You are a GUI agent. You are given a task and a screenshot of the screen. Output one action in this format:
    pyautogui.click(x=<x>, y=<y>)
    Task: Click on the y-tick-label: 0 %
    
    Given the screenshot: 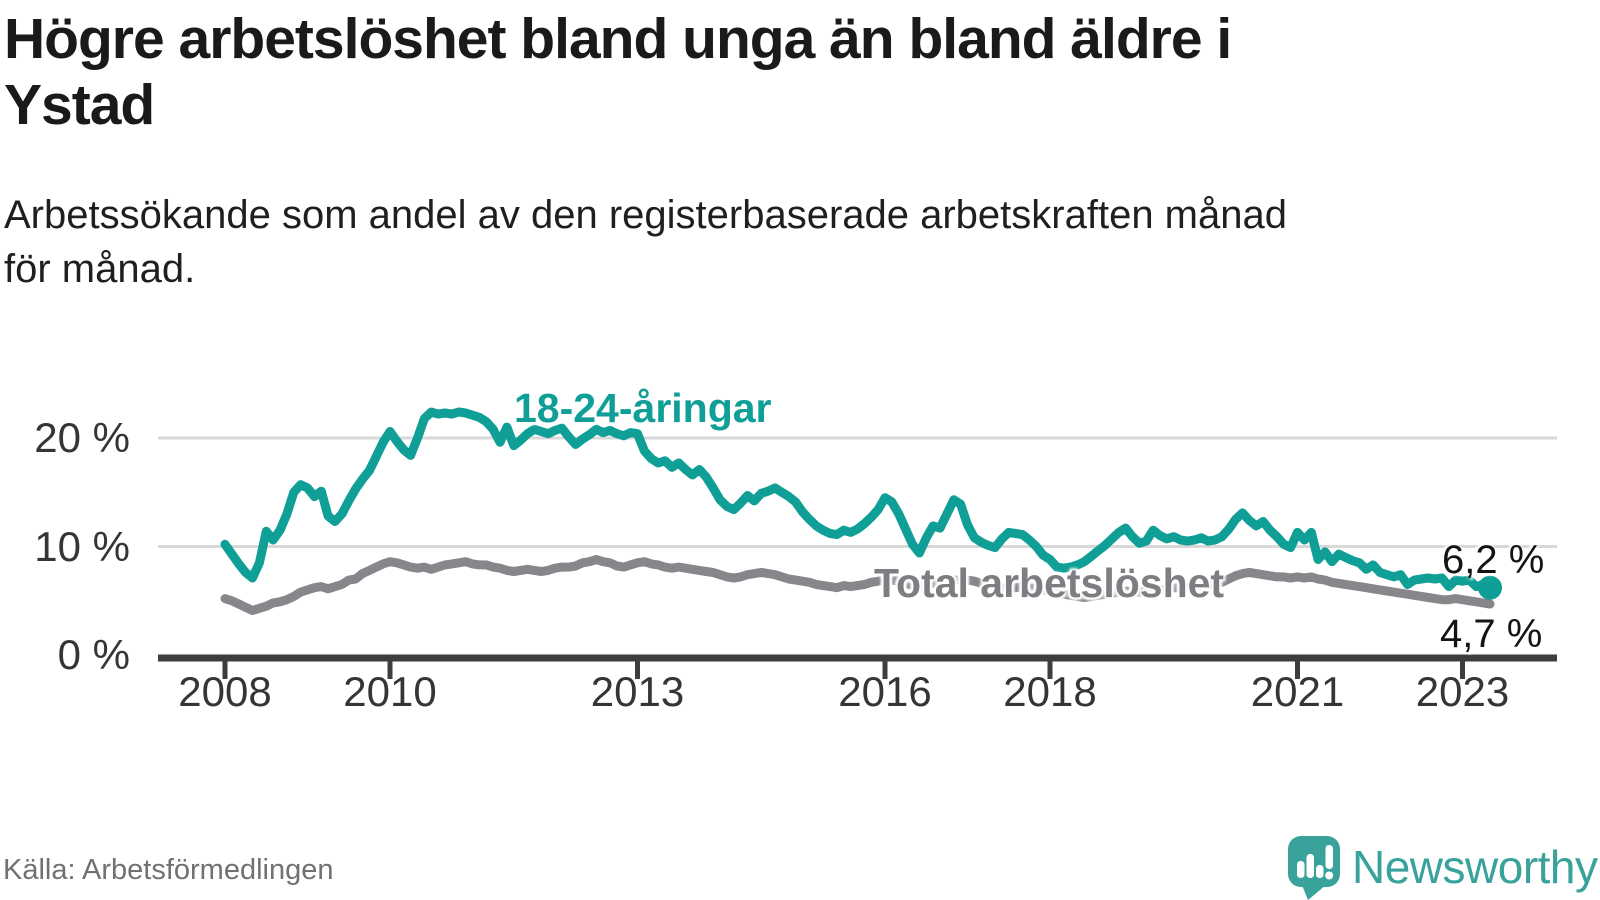 What is the action you would take?
    pyautogui.click(x=93, y=654)
    